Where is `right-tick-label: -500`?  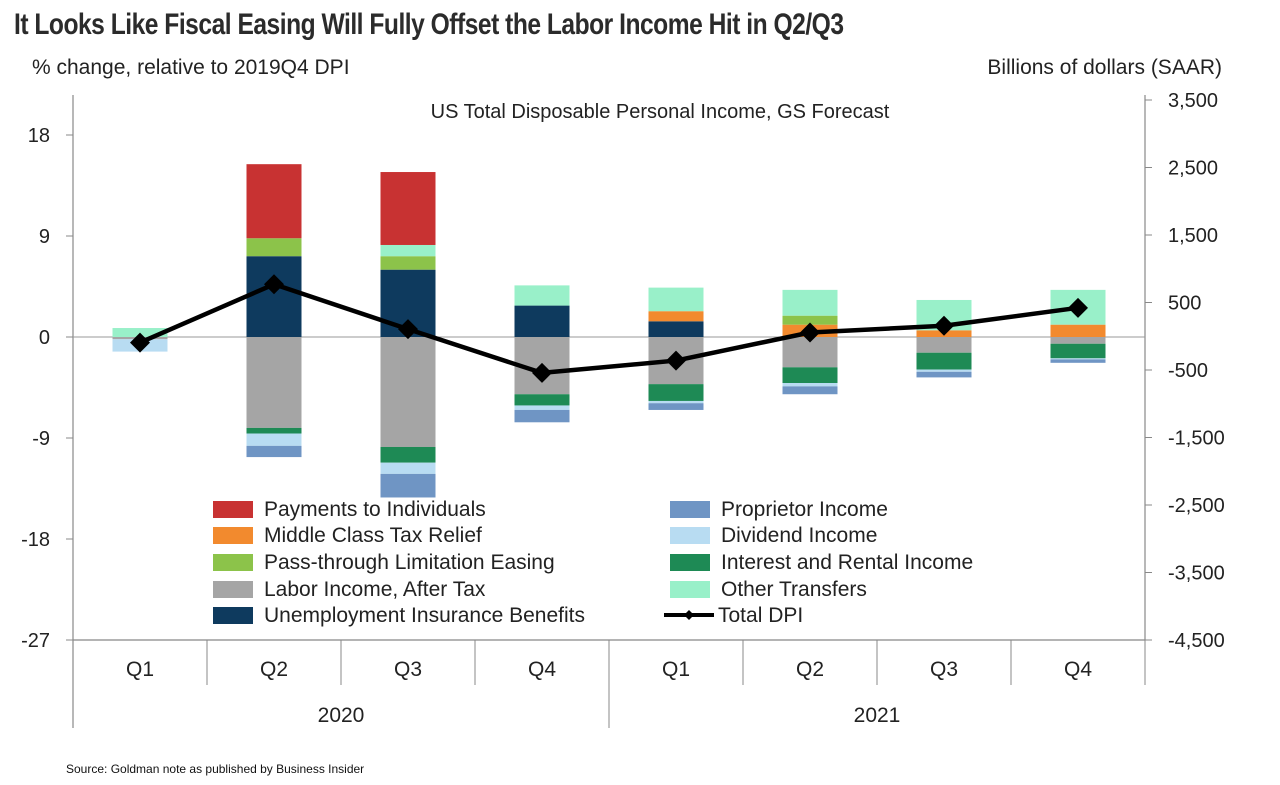
right-tick-label: -500 is located at coordinates (1188, 371).